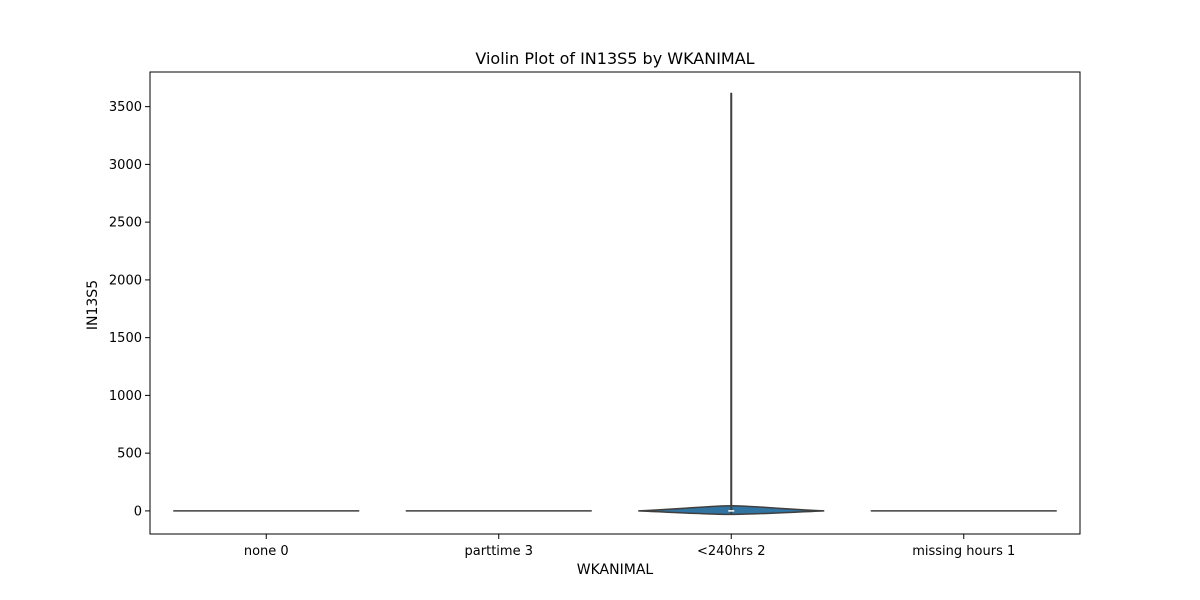  I want to click on chart-title: Violin Plot of IN13S5 by WKANIMAL, so click(614, 58).